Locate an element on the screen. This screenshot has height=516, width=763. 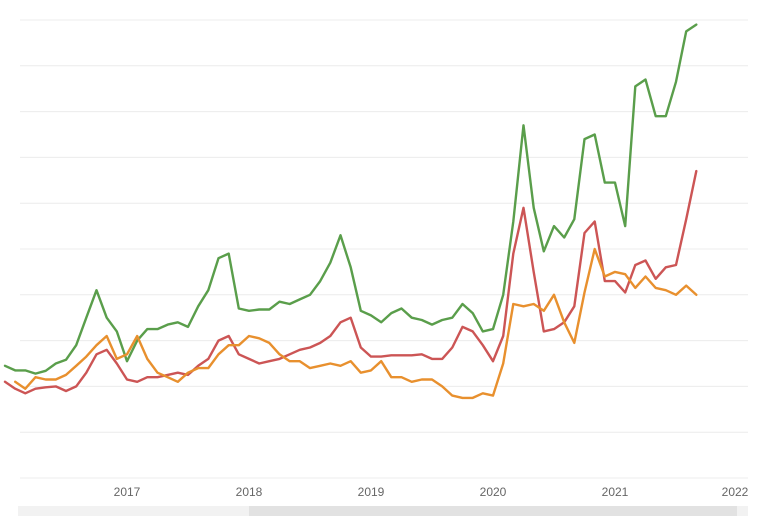
x-tick-label: 2022 is located at coordinates (735, 492).